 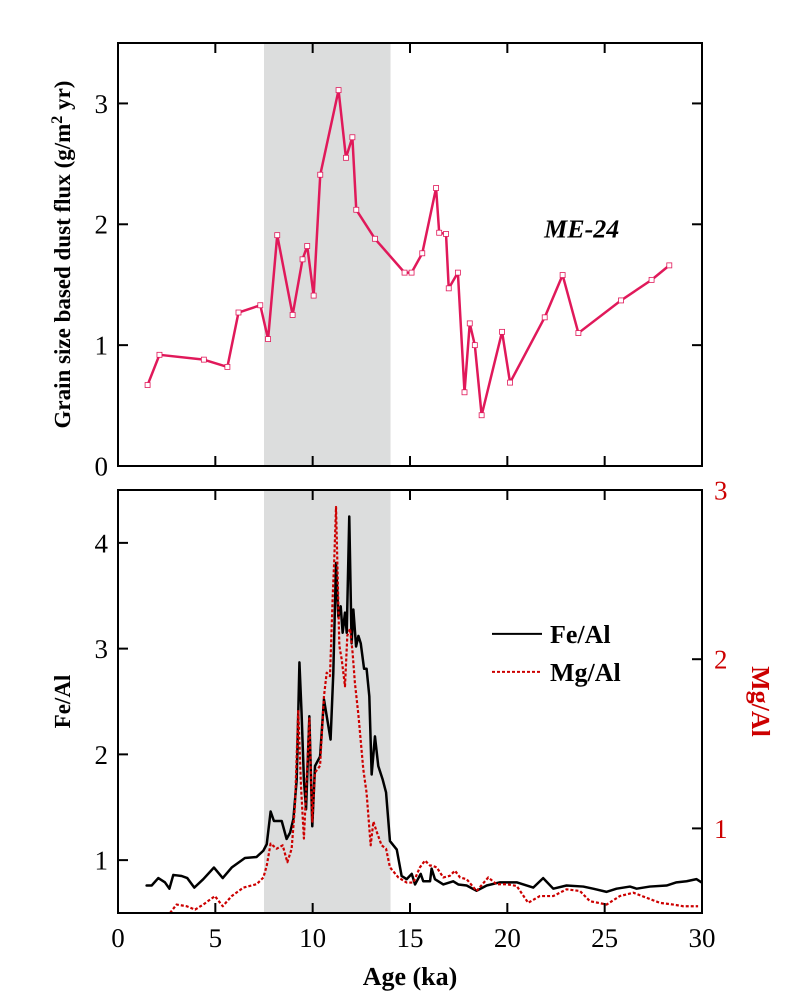 What do you see at coordinates (721, 659) in the screenshot?
I see `y2-tick-label: 2` at bounding box center [721, 659].